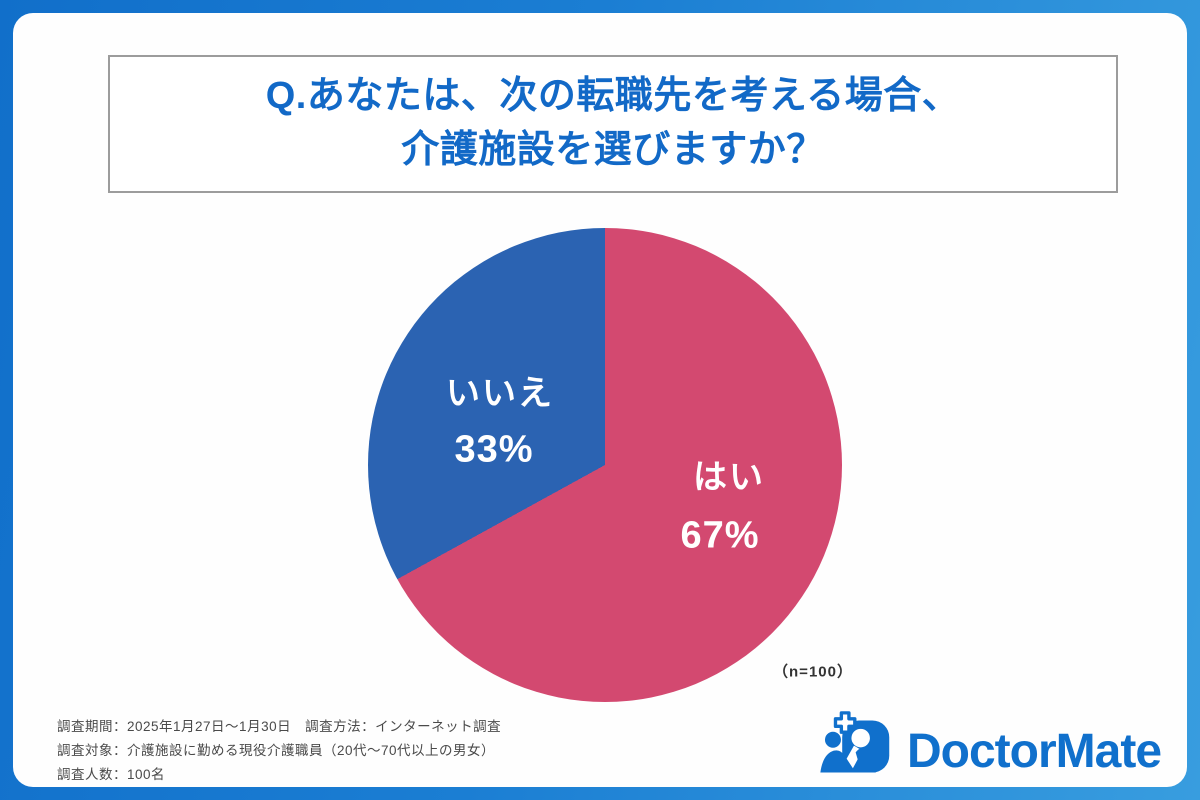  What do you see at coordinates (859, 751) in the screenshot?
I see `doctormate-logo-icon` at bounding box center [859, 751].